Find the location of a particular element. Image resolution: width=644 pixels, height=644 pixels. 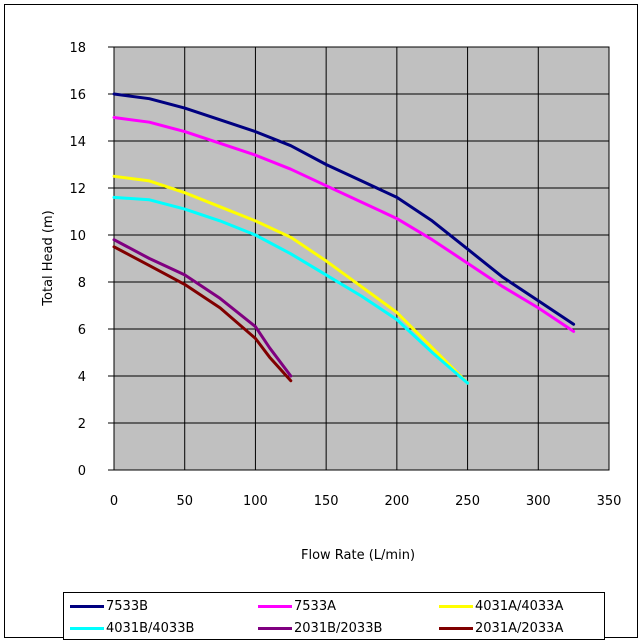

legend-item: 2031A/2033A is located at coordinates (501, 628).